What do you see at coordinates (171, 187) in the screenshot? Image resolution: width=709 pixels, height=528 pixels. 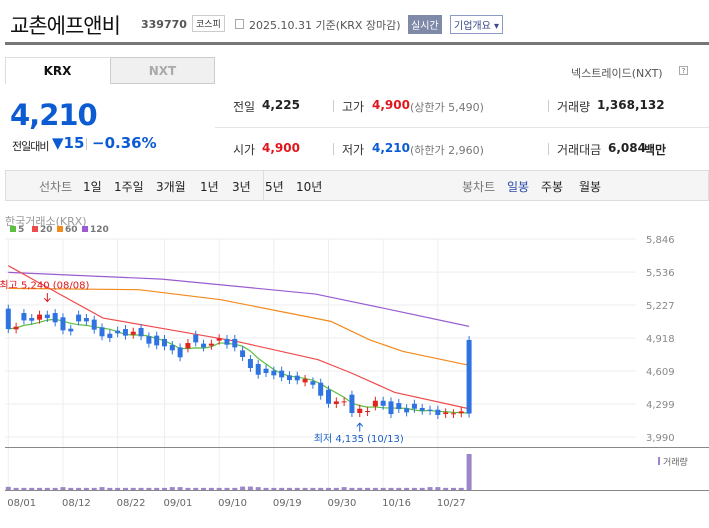 I see `period-3m: 3개월` at bounding box center [171, 187].